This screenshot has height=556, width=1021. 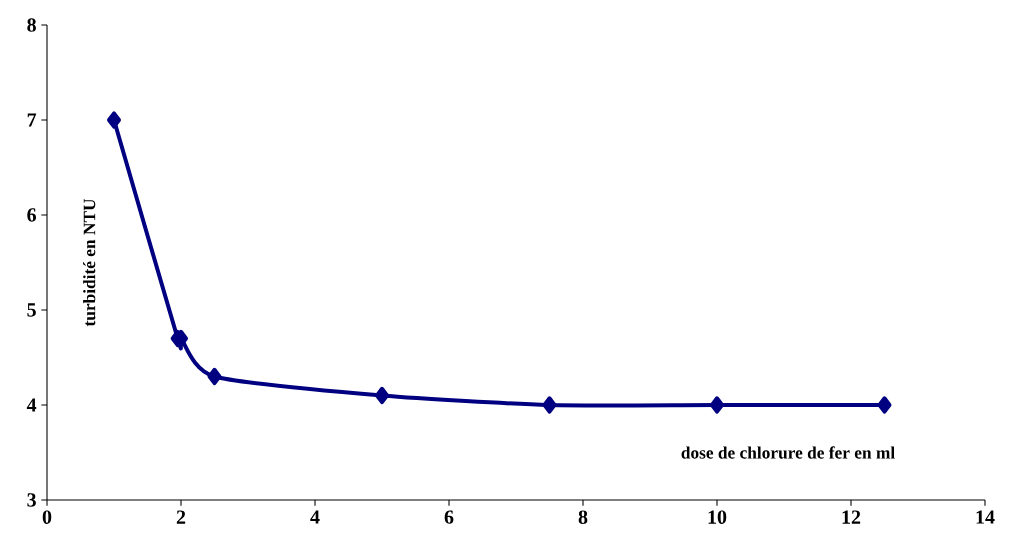 I want to click on x-tick-label: 10, so click(x=717, y=517).